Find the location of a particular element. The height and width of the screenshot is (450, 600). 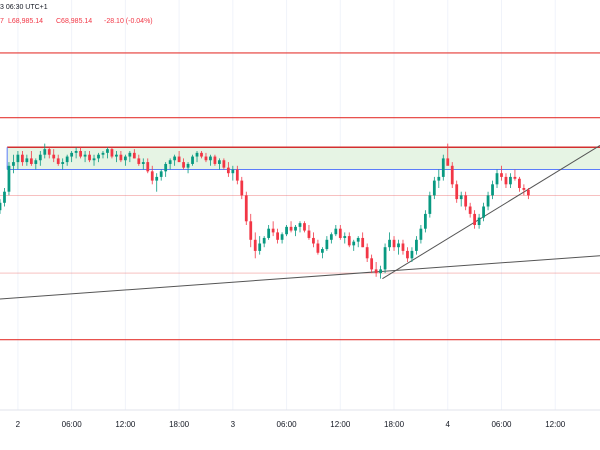

x-tick-label-5: 06:00 is located at coordinates (287, 424).